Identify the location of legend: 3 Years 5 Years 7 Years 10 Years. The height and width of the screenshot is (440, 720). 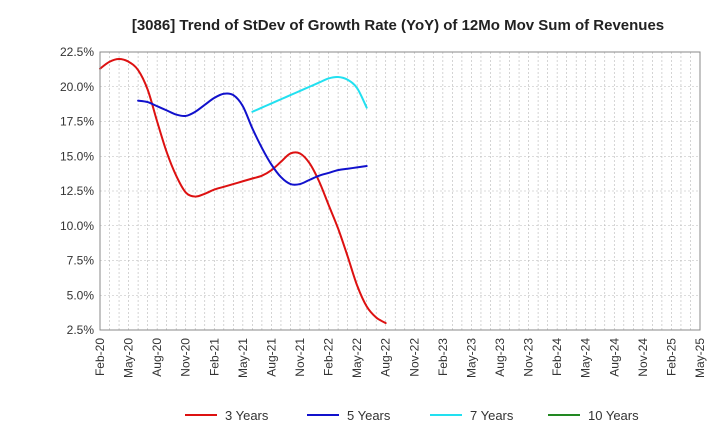
(412, 415).